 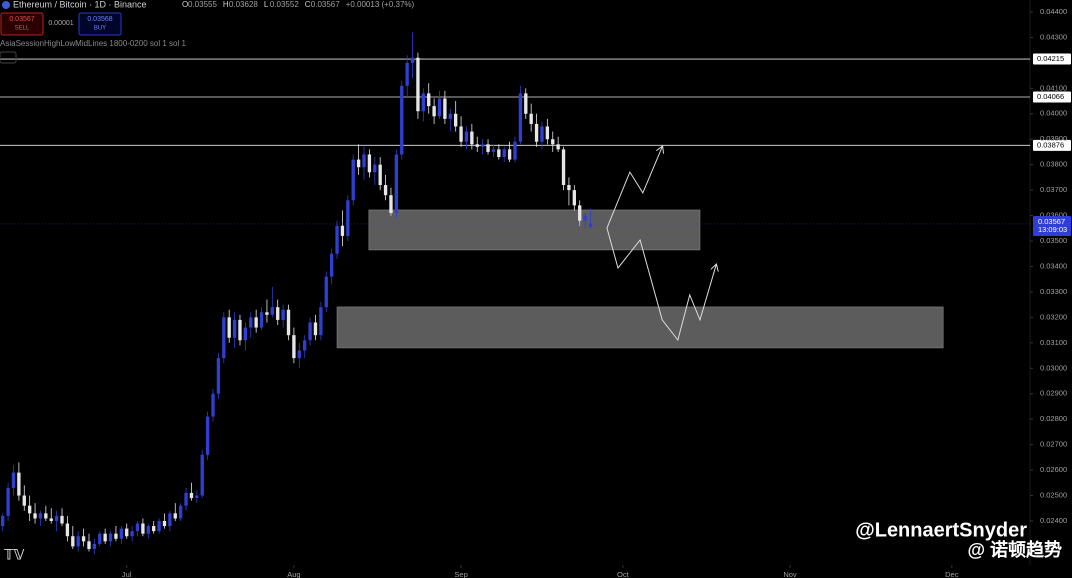 I want to click on sell-price: 0.03567, so click(x=21, y=19).